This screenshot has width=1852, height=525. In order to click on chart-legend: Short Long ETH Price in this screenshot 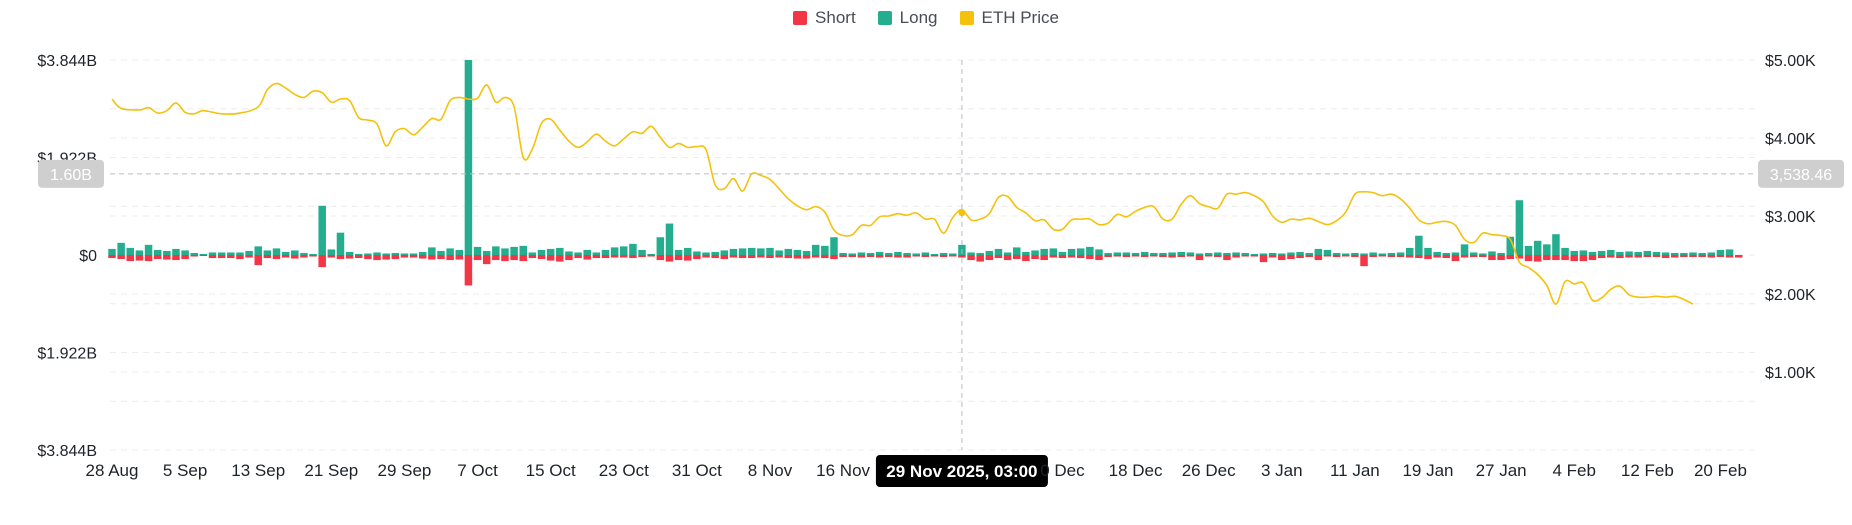, I will do `click(926, 18)`.